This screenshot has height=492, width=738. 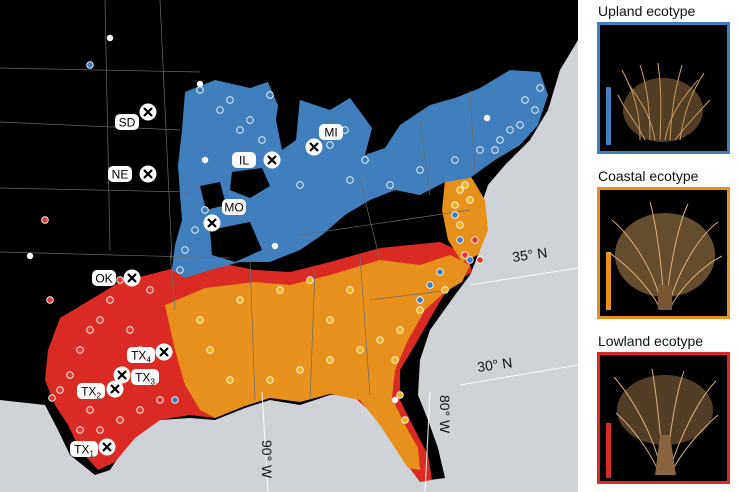 I want to click on site-label: TX3, so click(x=145, y=379).